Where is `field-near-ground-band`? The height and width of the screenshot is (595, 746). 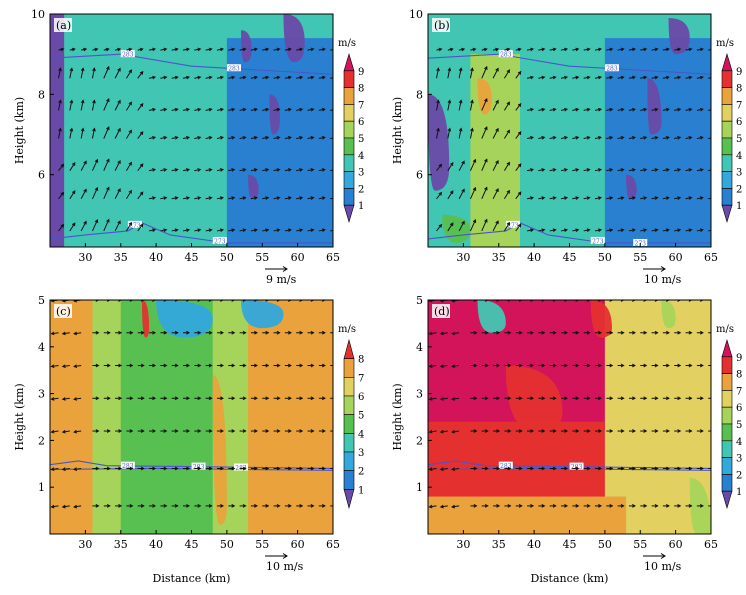
field-near-ground-band is located at coordinates (527, 515).